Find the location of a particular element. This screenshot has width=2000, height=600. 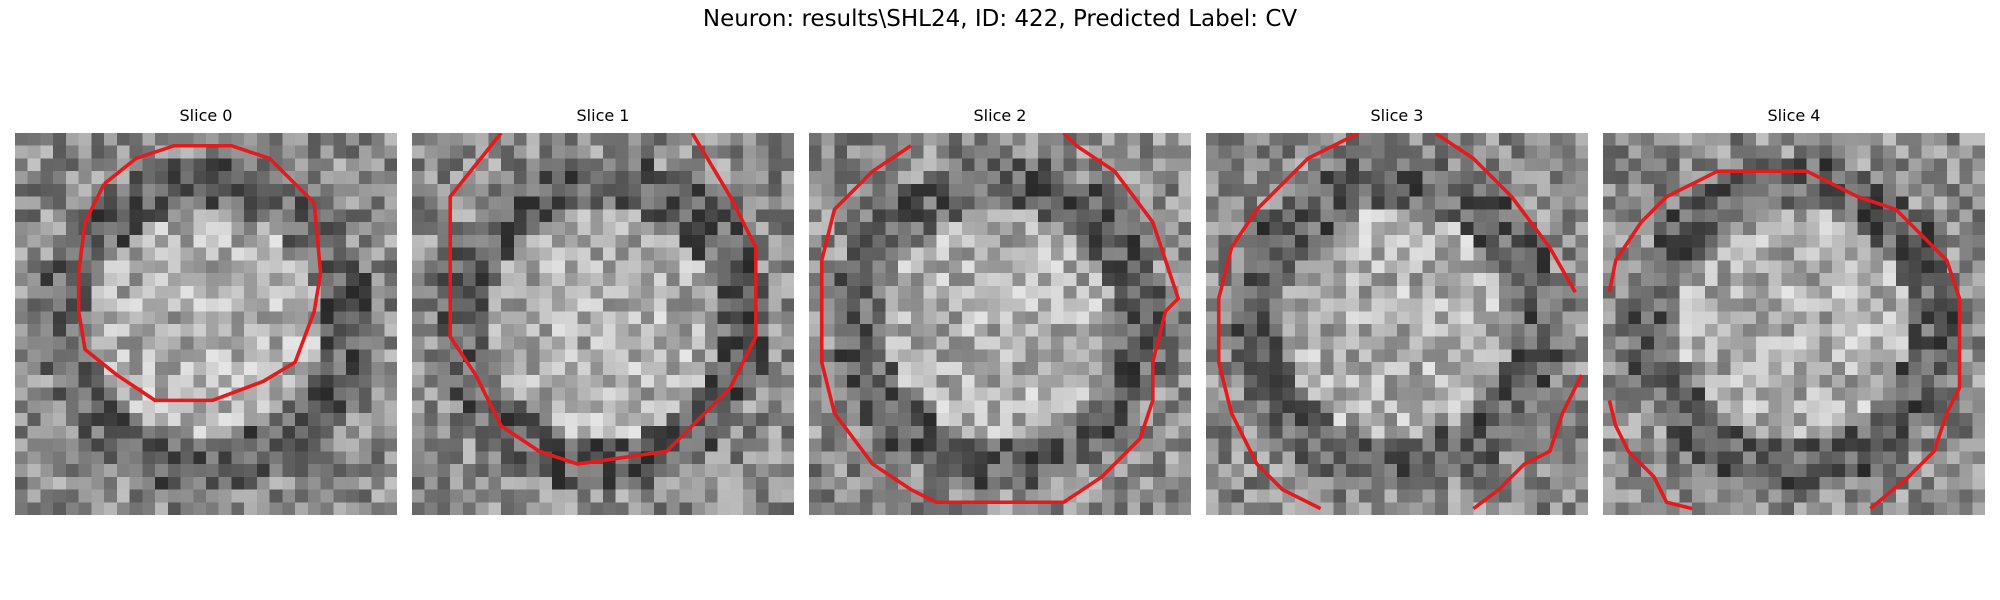

slice-title-3: Slice 3 is located at coordinates (1397, 115).